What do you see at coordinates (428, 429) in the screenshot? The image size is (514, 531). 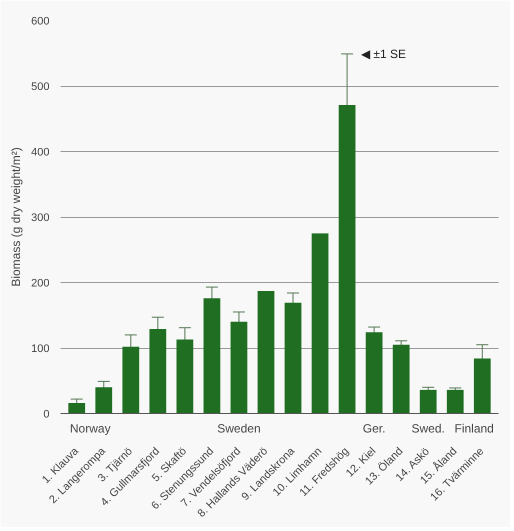 I see `text: Swed.` at bounding box center [428, 429].